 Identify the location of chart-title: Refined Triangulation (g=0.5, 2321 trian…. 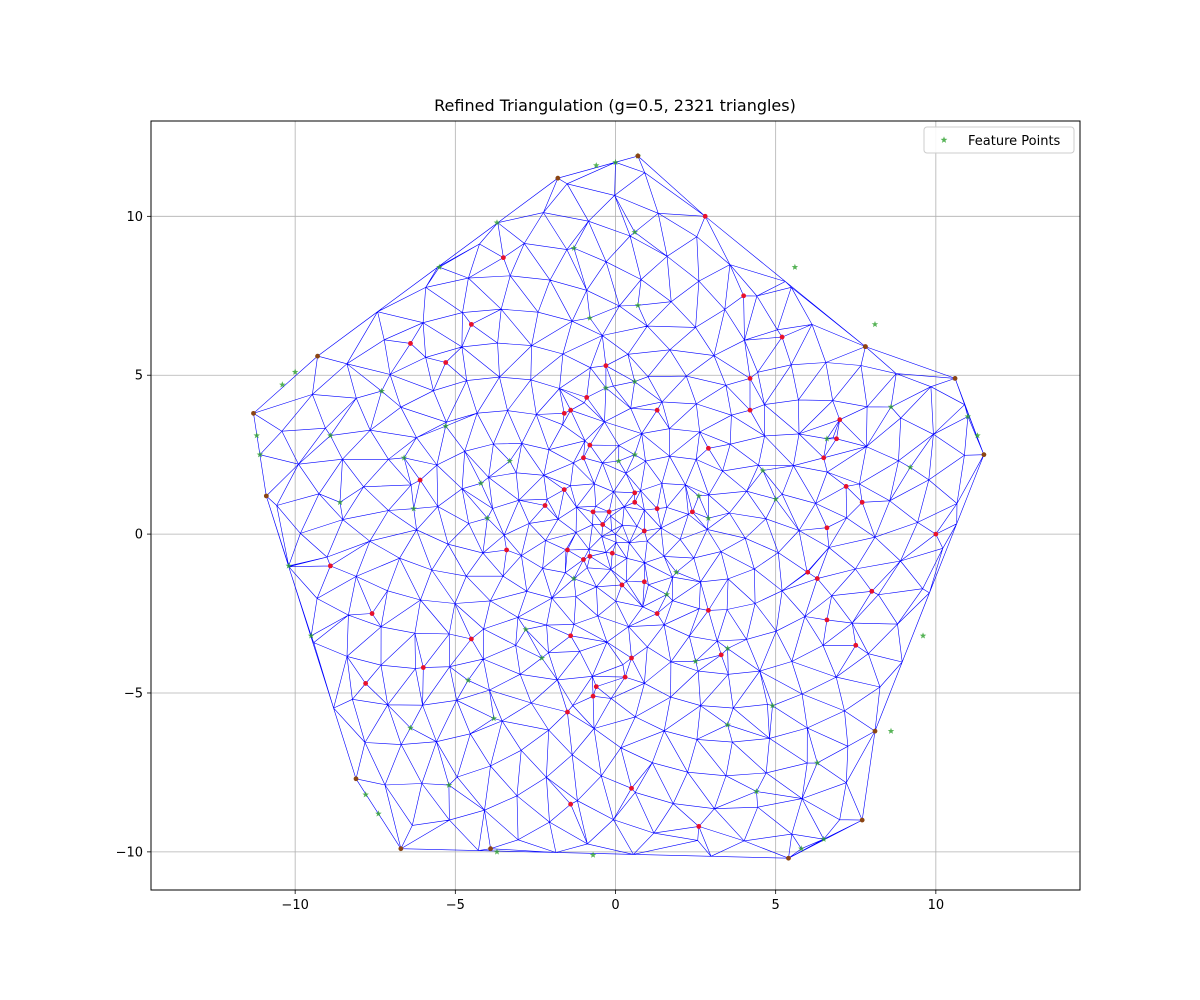
(615, 105).